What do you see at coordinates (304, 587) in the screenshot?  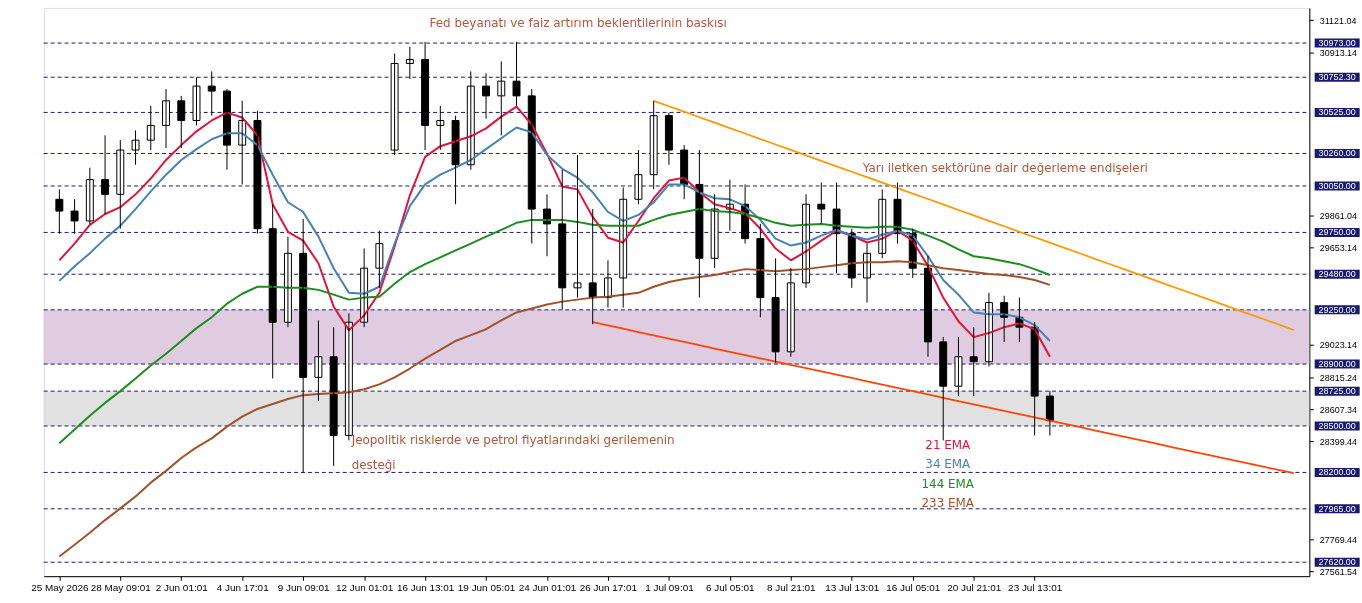 I see `x-tick-label: 9 Jun 09:01` at bounding box center [304, 587].